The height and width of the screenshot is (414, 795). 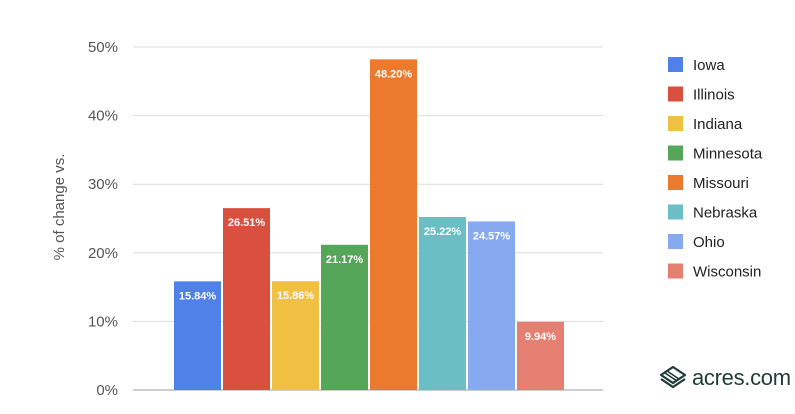 What do you see at coordinates (103, 184) in the screenshot?
I see `y-tick-label: 30%` at bounding box center [103, 184].